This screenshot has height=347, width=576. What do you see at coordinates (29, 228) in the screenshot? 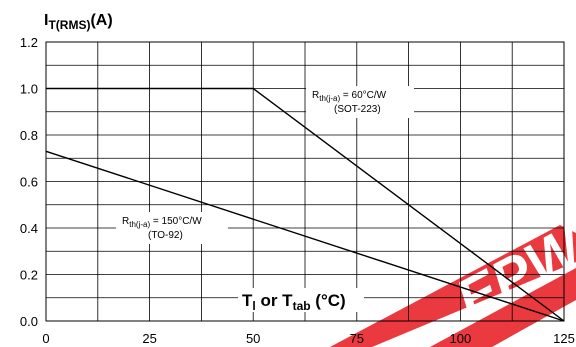
I see `y-tick-label: 0.4` at bounding box center [29, 228].